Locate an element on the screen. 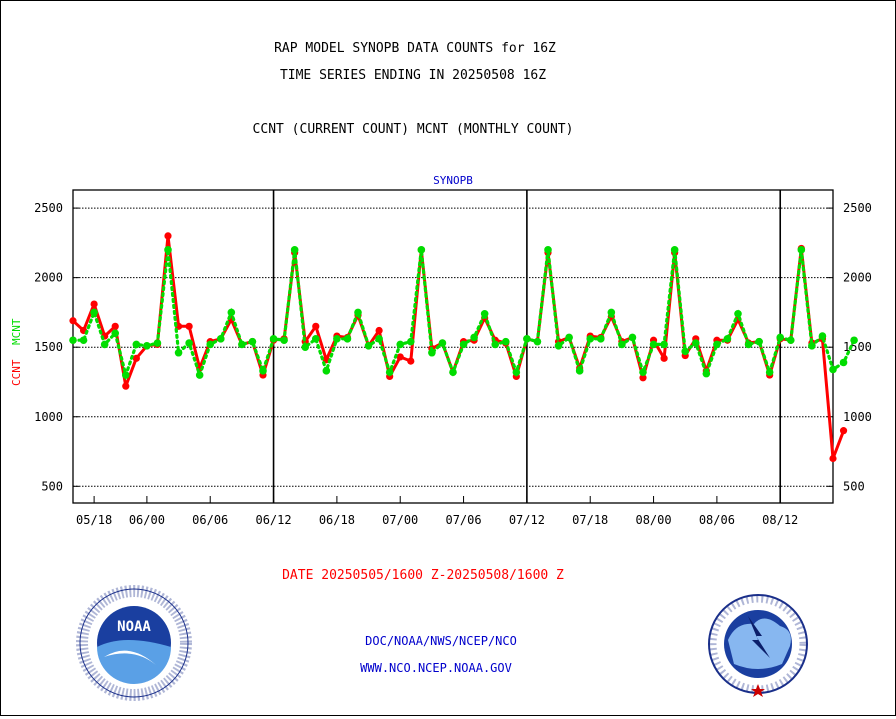 This screenshot has height=719, width=896. y-axis-label-mcnt: MCNT is located at coordinates (16, 331).